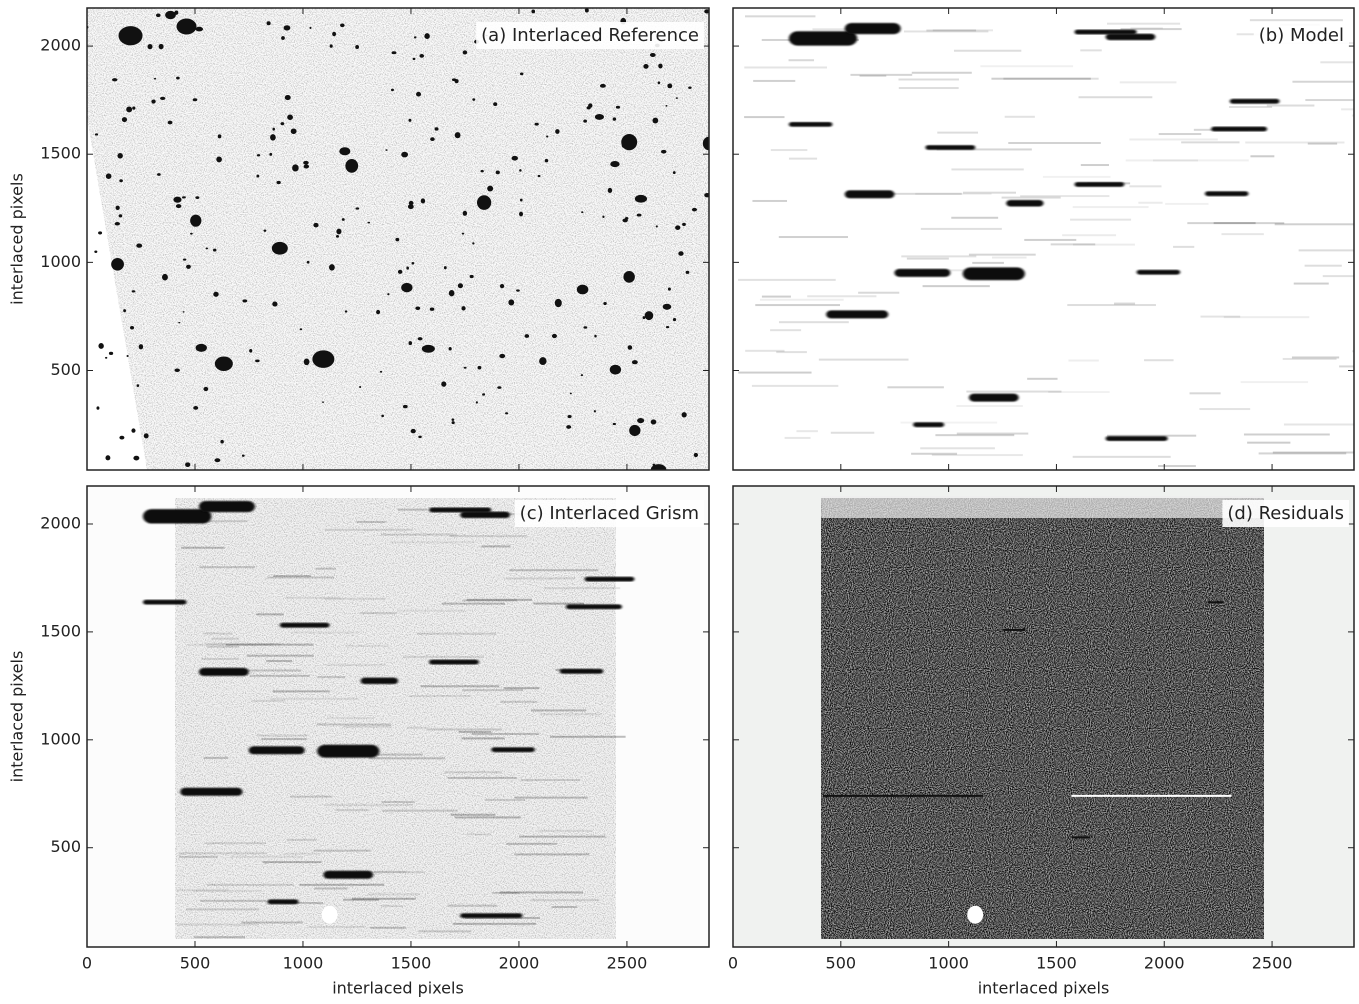 The width and height of the screenshot is (1359, 1004). I want to click on residual-streak, so click(903, 795).